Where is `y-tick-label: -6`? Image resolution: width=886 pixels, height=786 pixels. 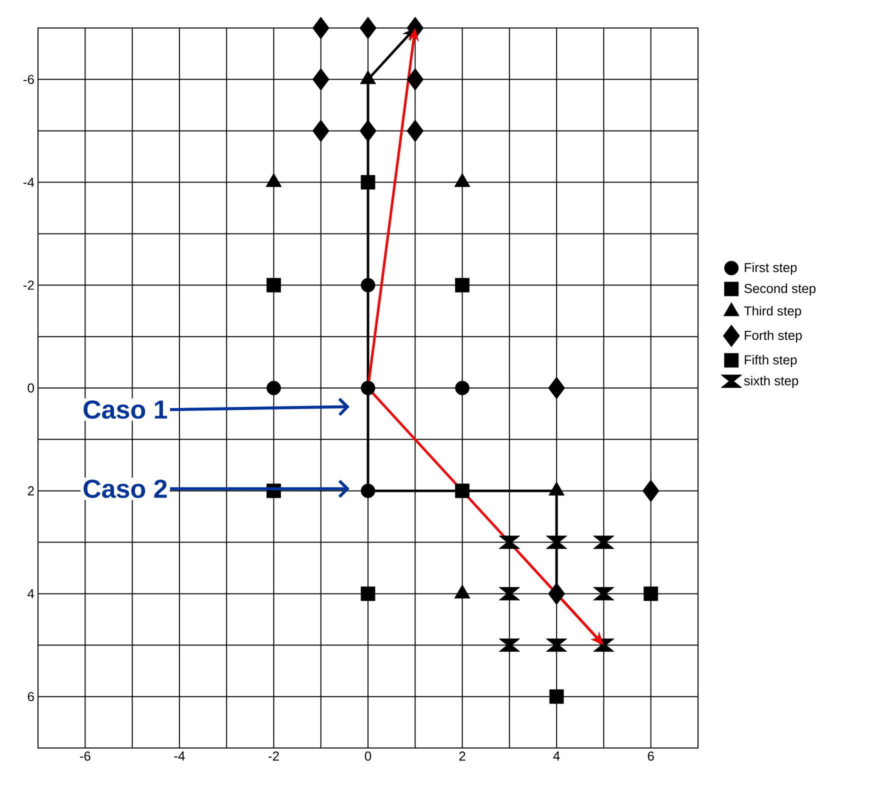 y-tick-label: -6 is located at coordinates (28, 79).